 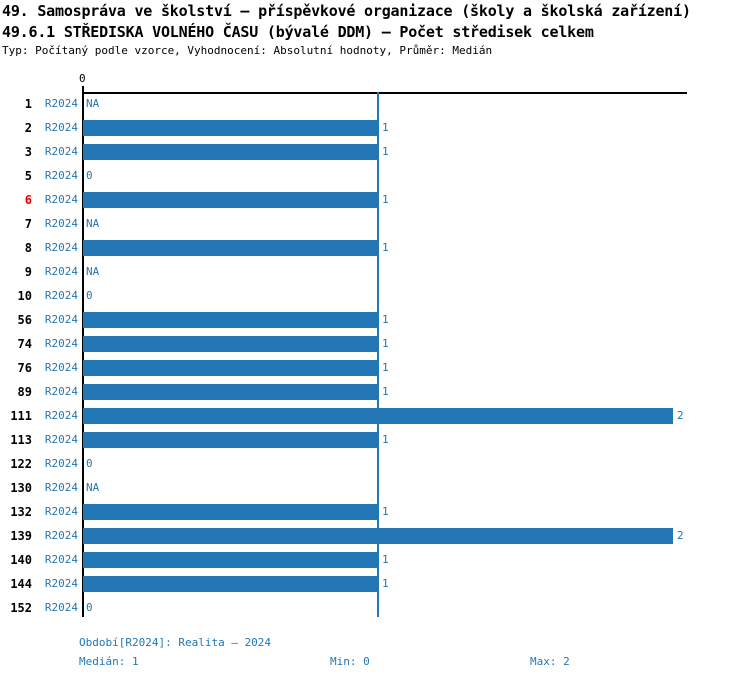 I want to click on row-index-label: 7, so click(x=28, y=224).